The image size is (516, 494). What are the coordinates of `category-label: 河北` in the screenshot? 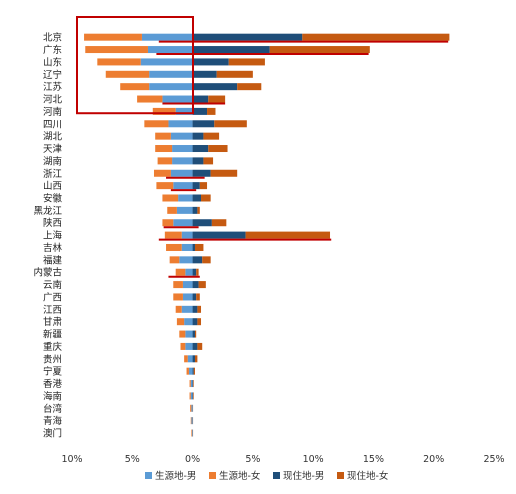 It's located at (53, 100).